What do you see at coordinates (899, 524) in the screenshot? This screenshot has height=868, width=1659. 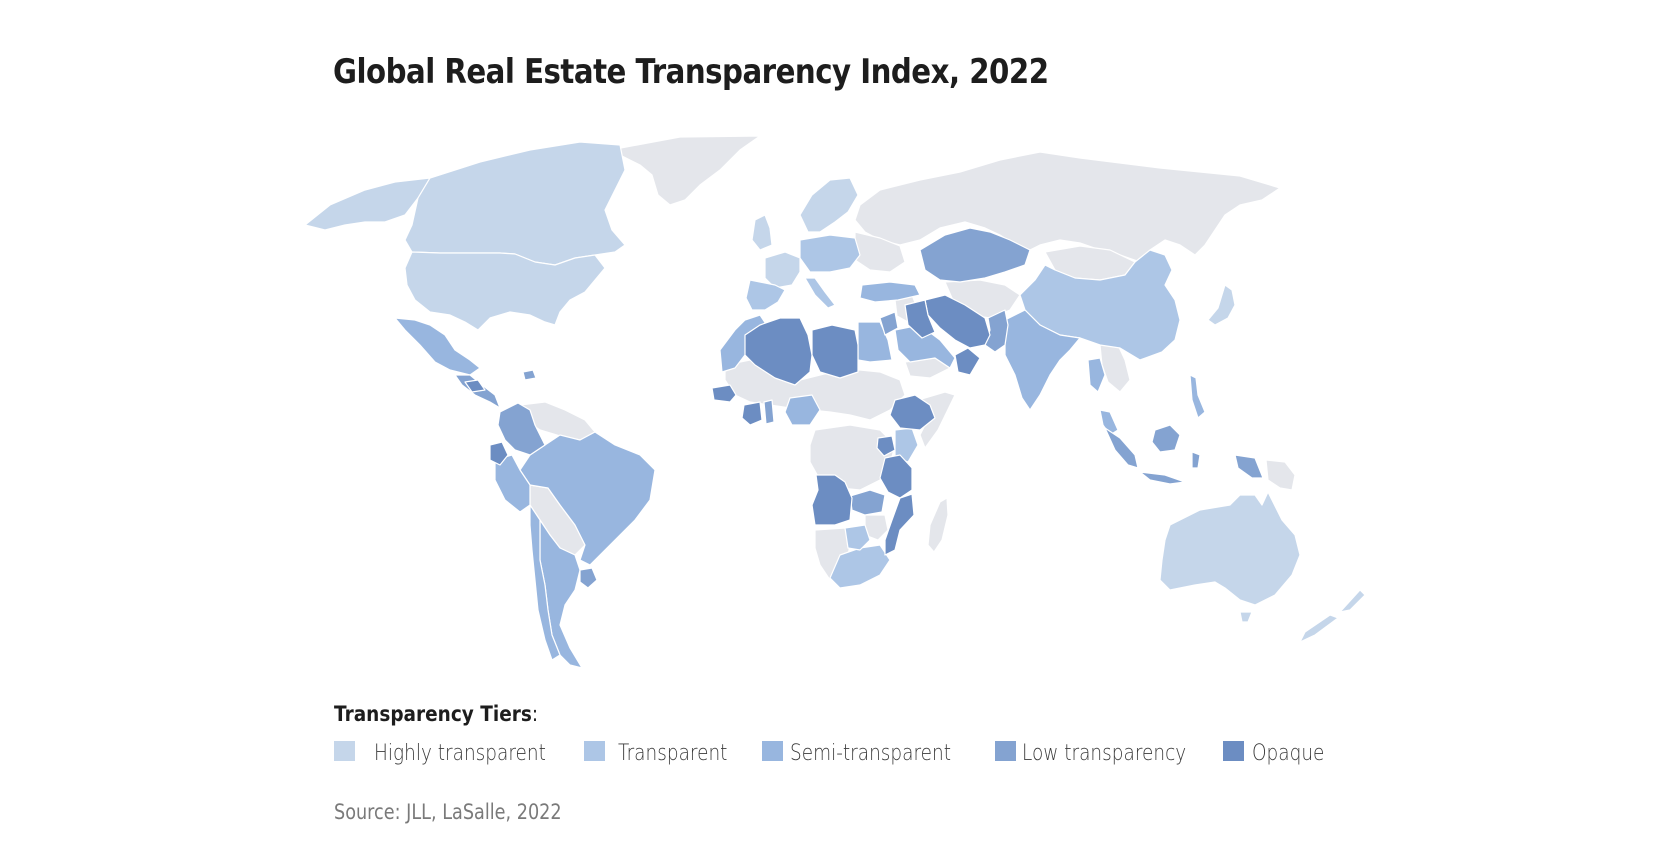 I see `region-mozambique` at bounding box center [899, 524].